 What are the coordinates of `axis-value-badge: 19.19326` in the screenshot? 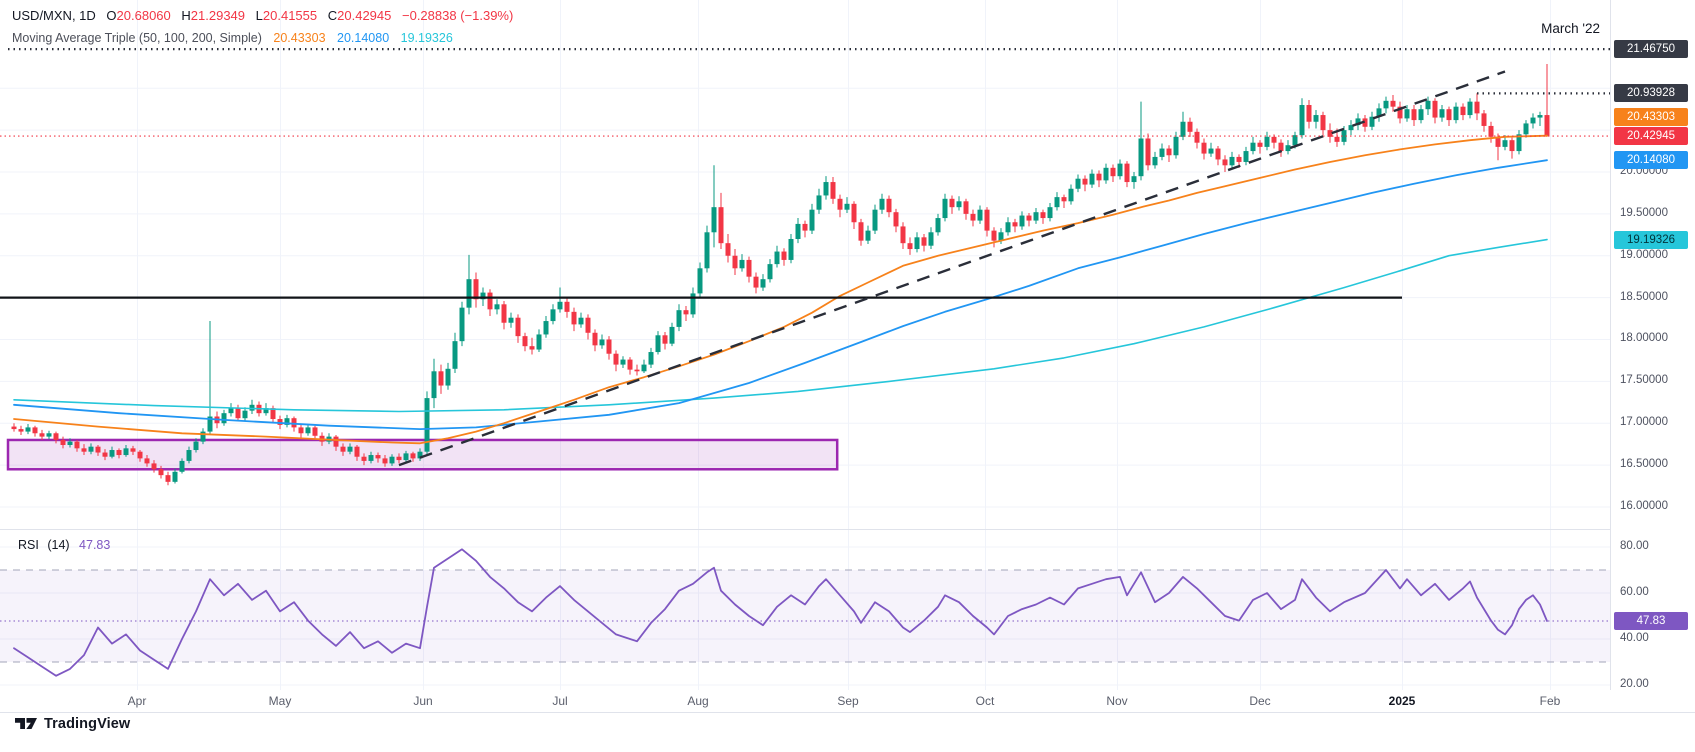 It's located at (1651, 239).